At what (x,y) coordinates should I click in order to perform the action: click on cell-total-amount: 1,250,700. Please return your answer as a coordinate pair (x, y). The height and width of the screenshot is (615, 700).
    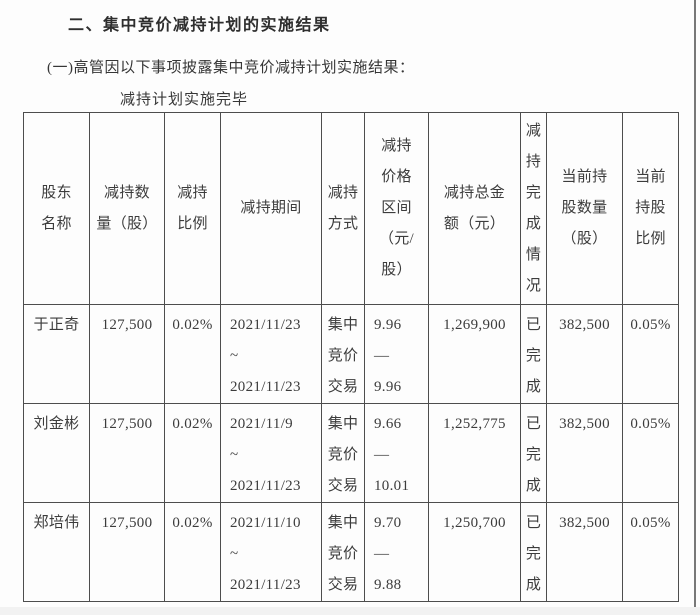
    Looking at the image, I should click on (474, 552).